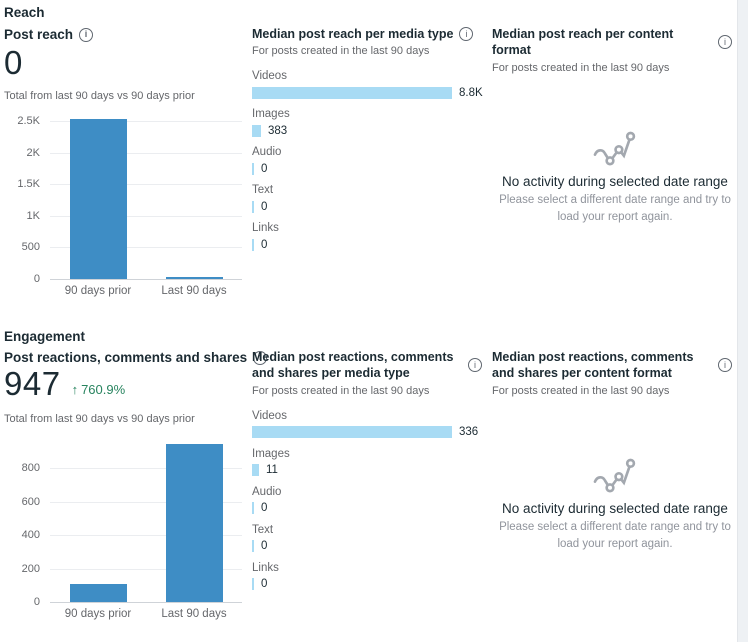 The height and width of the screenshot is (642, 748). What do you see at coordinates (99, 419) in the screenshot?
I see `post-engagement-footnote: Total from last 90 days vs 90 days prior` at bounding box center [99, 419].